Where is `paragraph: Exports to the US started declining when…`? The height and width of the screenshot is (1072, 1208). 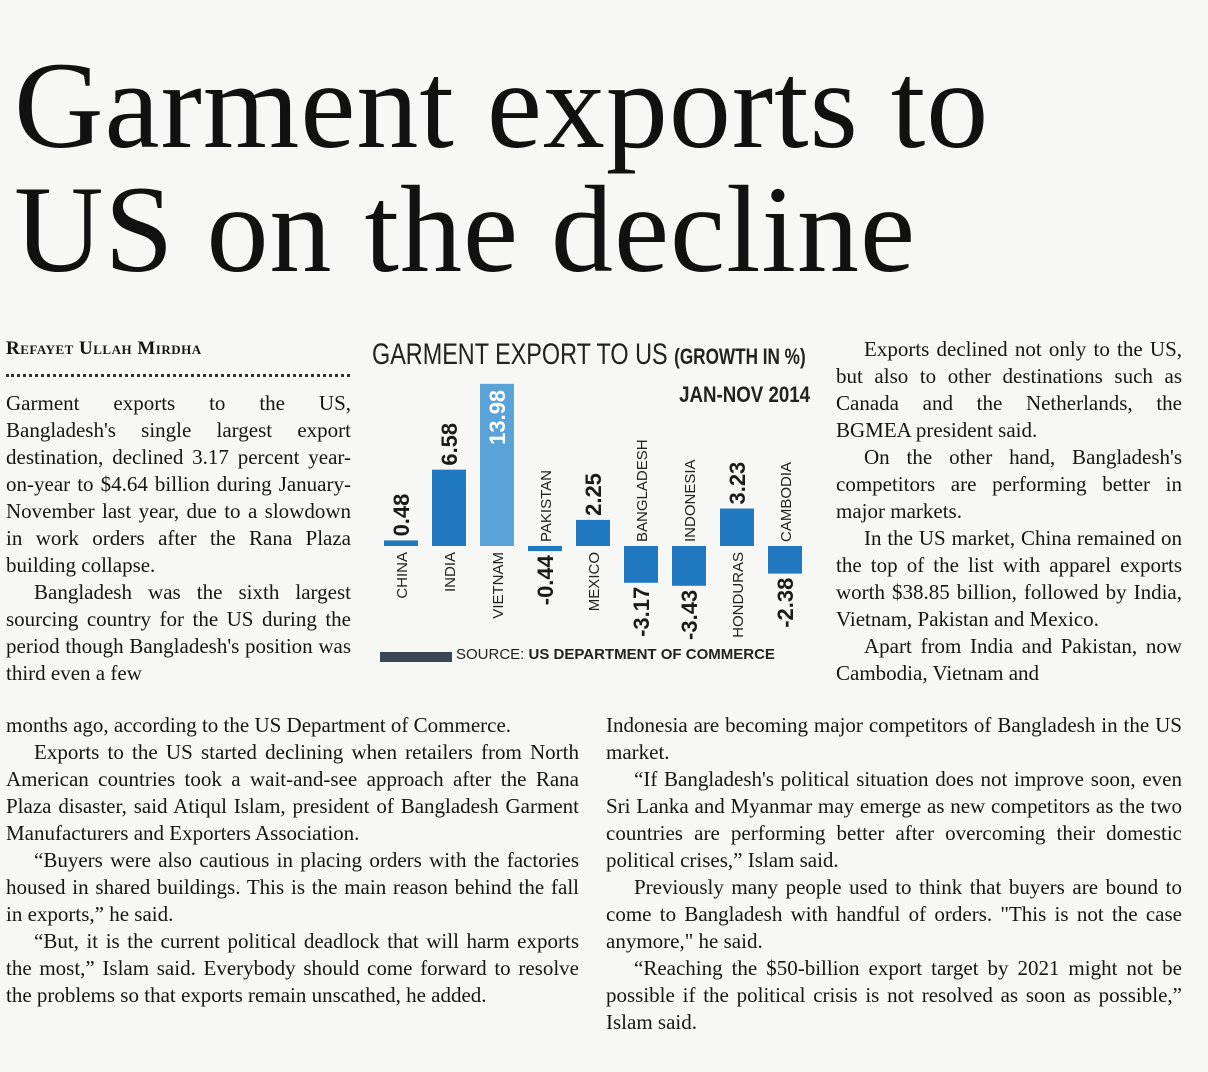
paragraph: Exports to the US started declining when… is located at coordinates (292, 792).